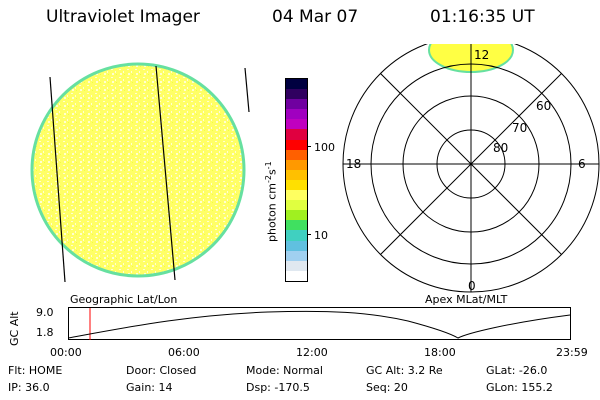  Describe the element at coordinates (123, 17) in the screenshot. I see `app-title: Ultraviolet Imager` at that location.